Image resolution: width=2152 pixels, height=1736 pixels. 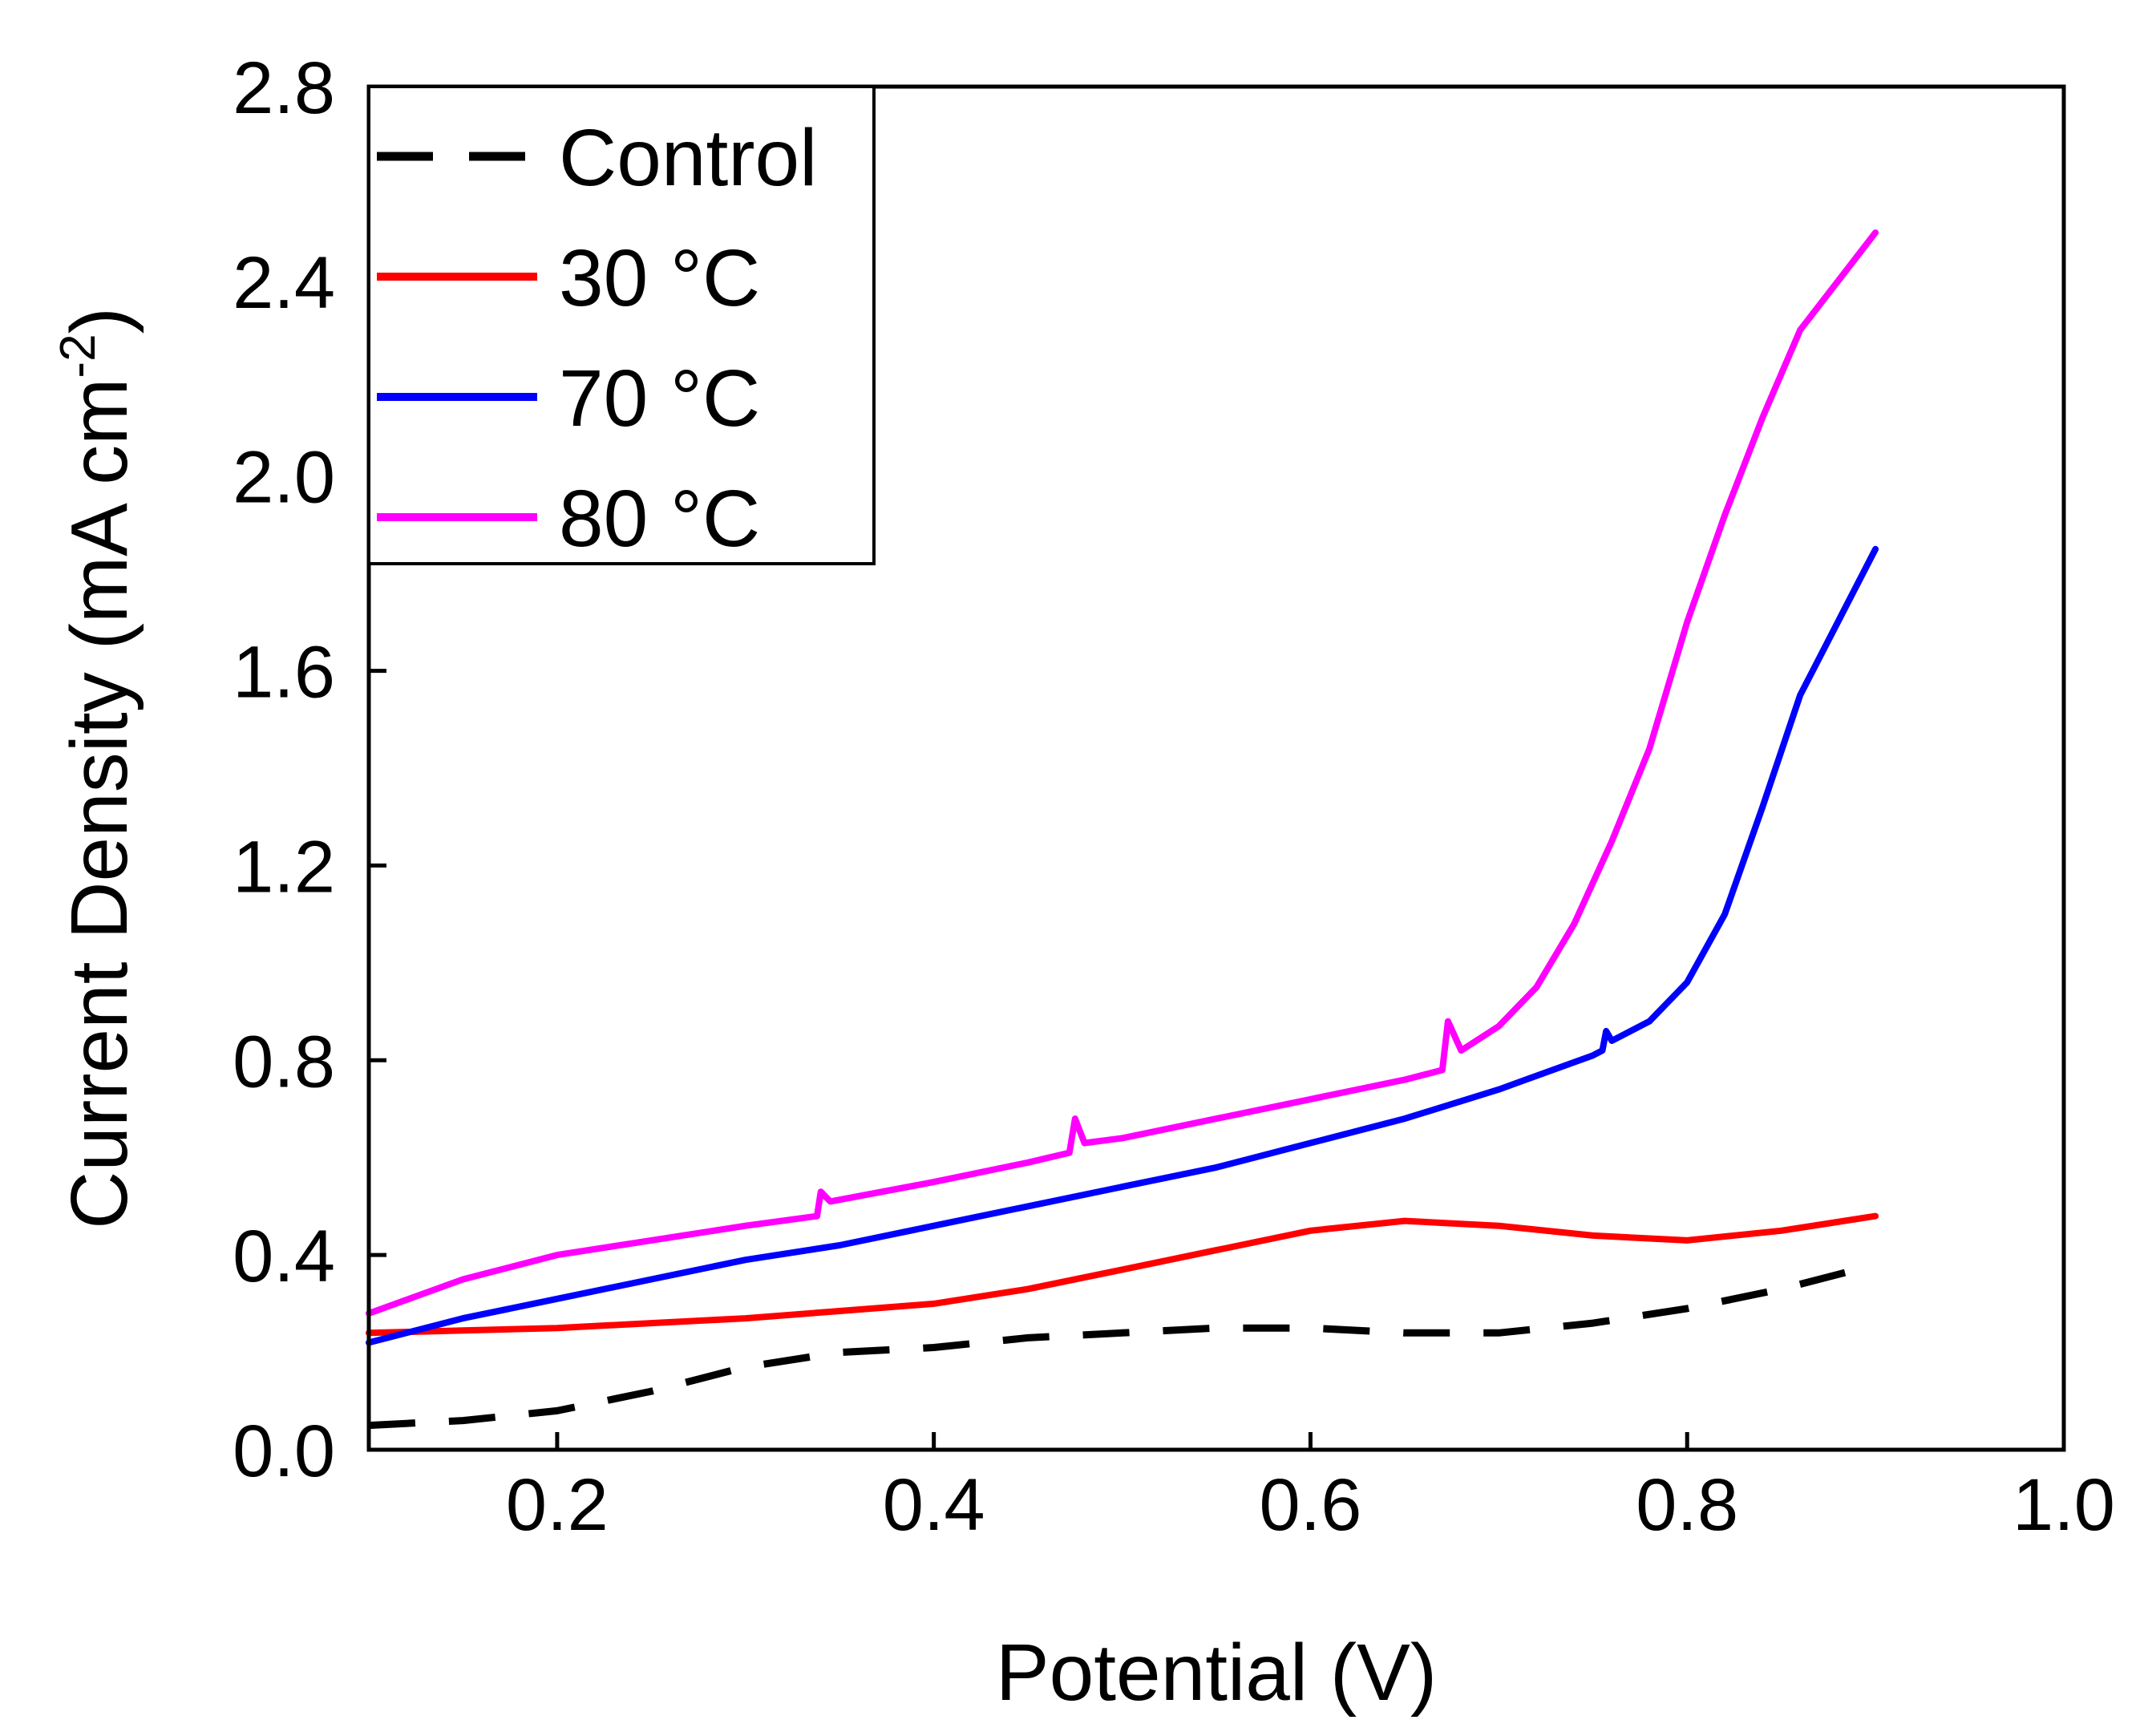 I want to click on x-tick-label: 0.4, so click(x=934, y=1505).